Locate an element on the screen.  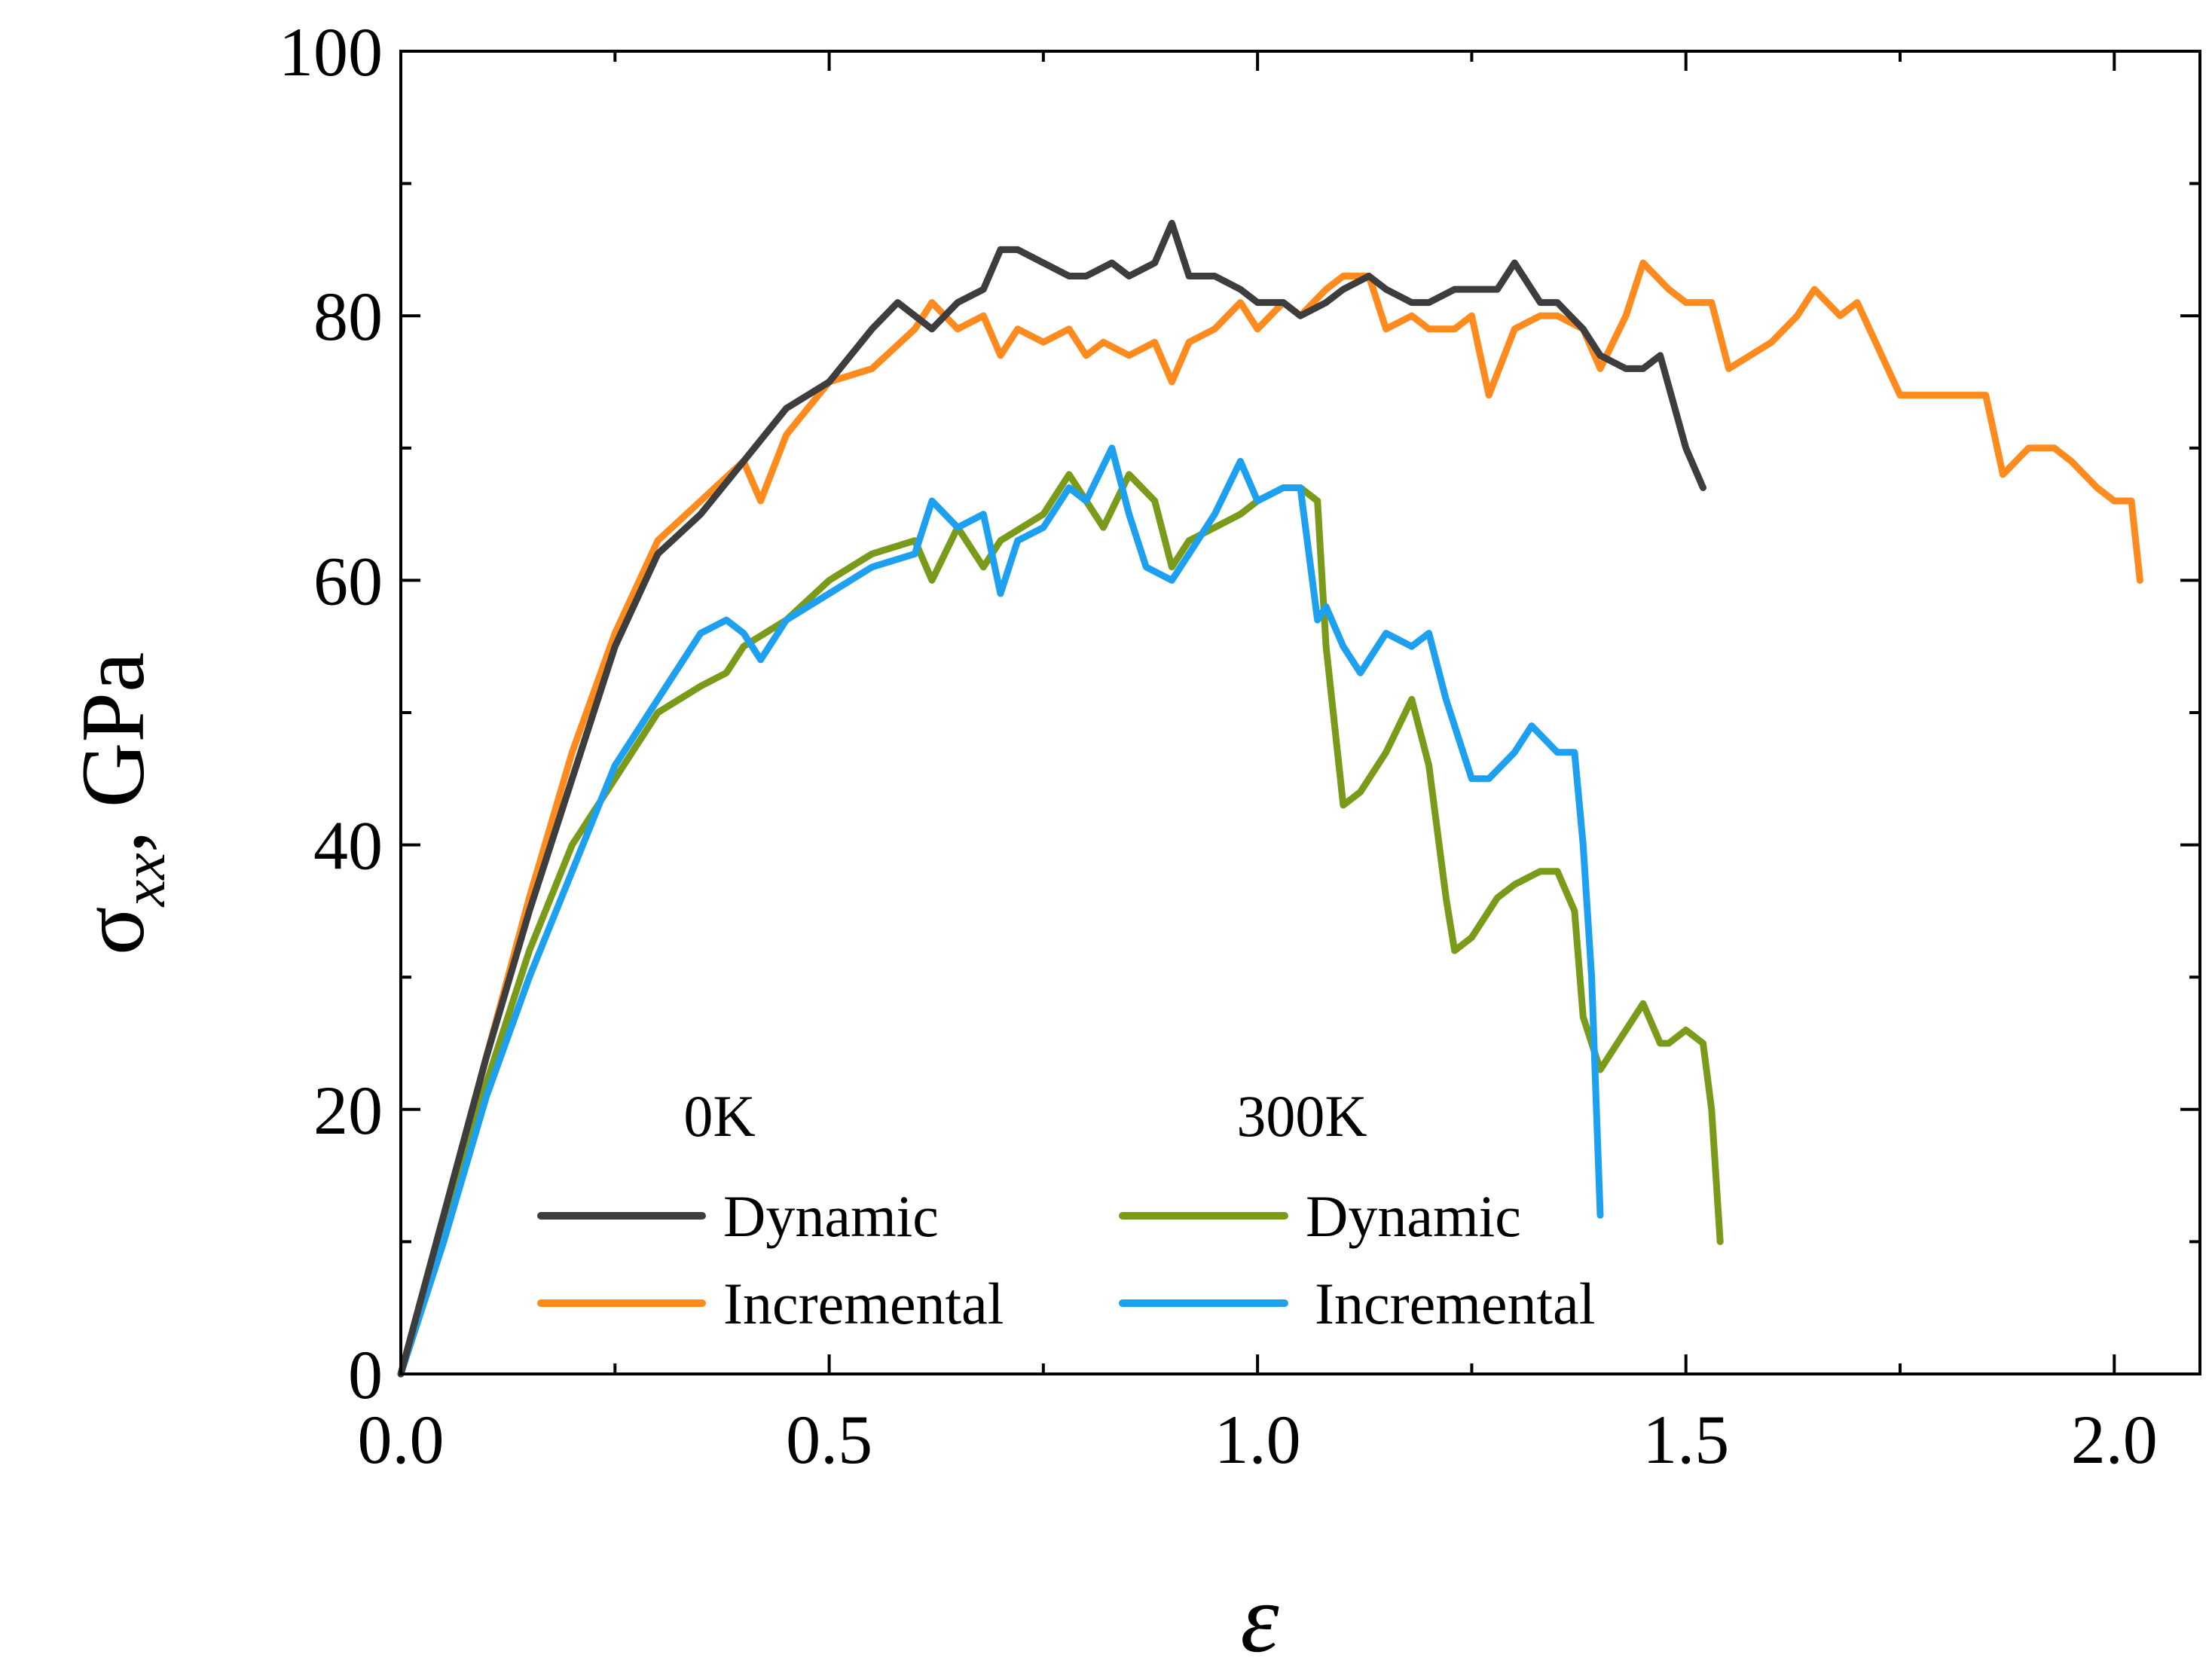
x-tick-label: 0.5 is located at coordinates (829, 1439).